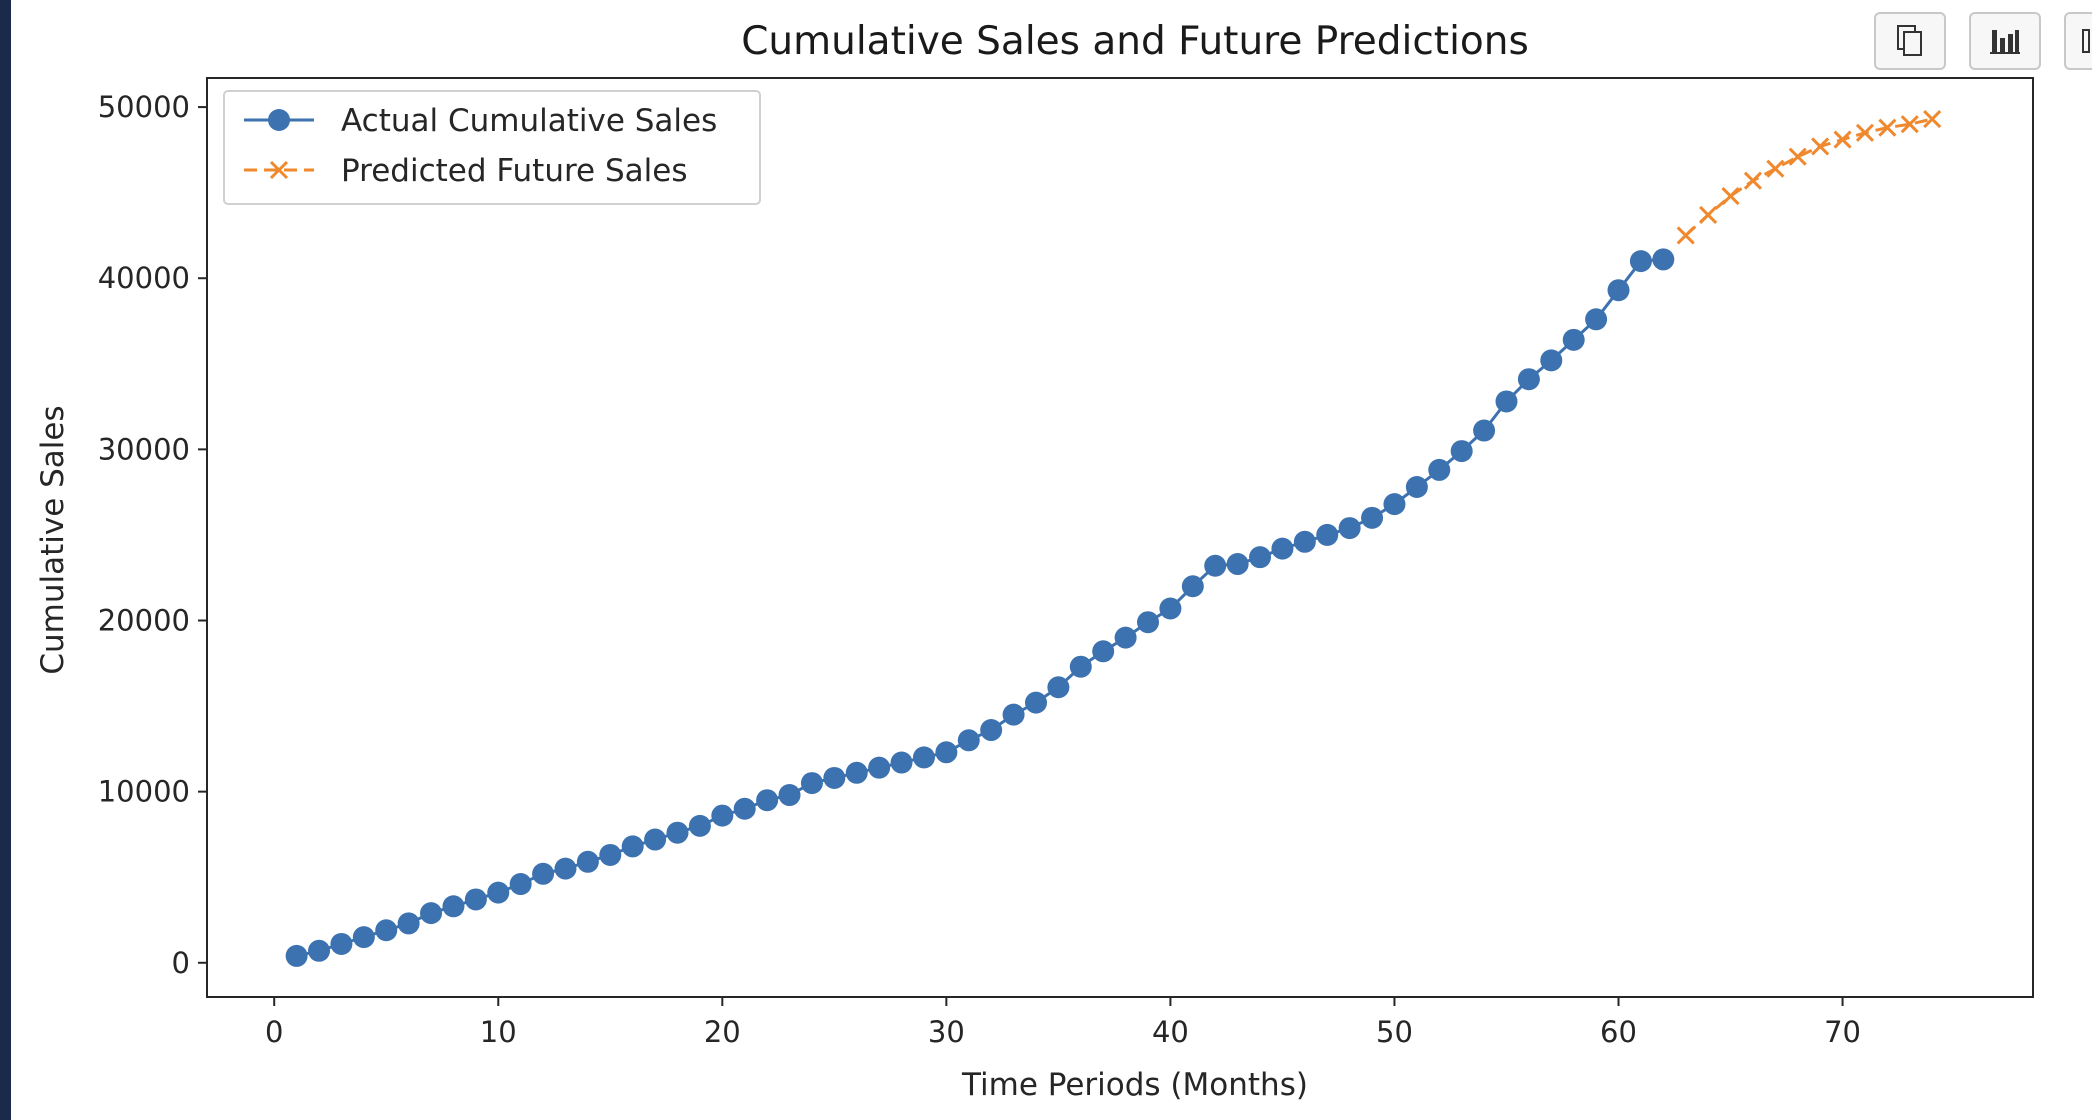  What do you see at coordinates (1063, 1023) in the screenshot?
I see `x-axis: 0 10 20 30 40 50 60 70` at bounding box center [1063, 1023].